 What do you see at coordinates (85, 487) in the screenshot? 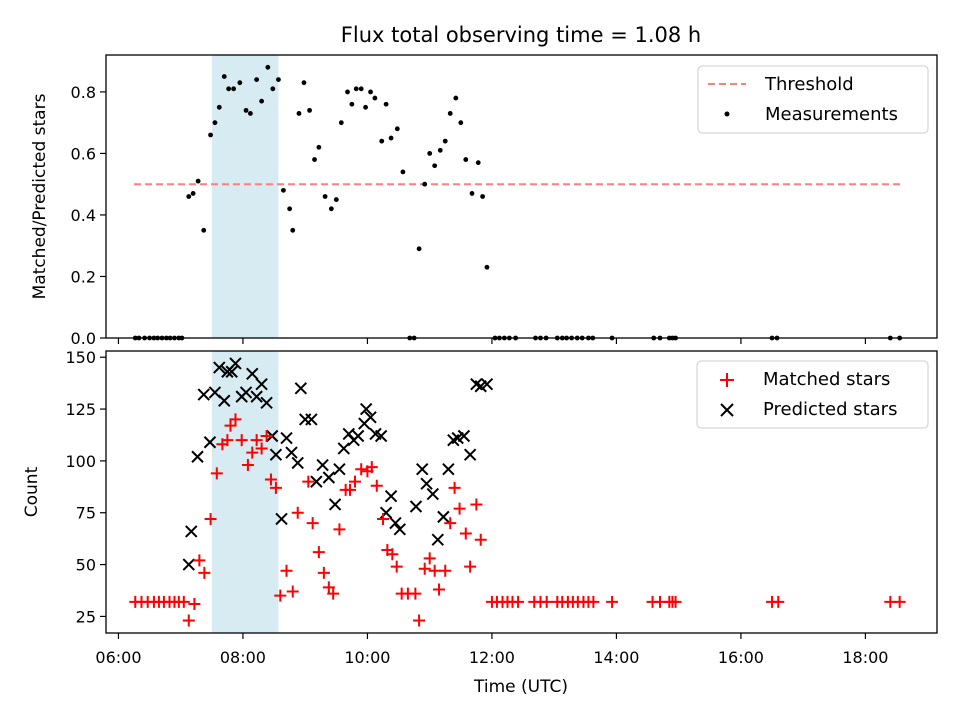
I see `bottom-y-axis: 25 50 75 100 125 150` at bounding box center [85, 487].